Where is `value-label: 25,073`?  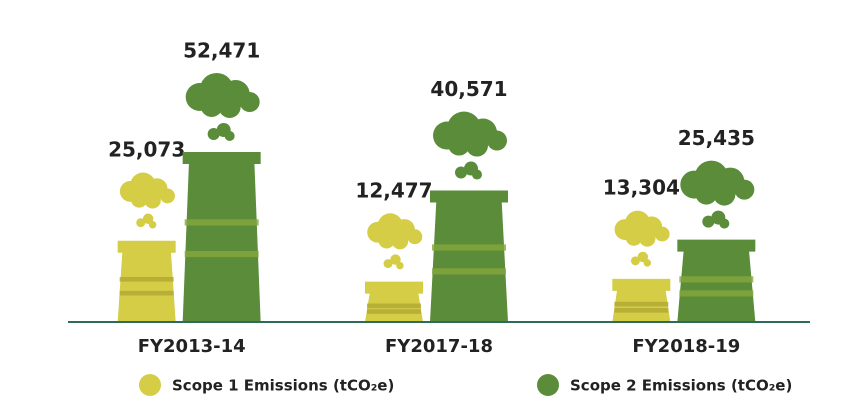
value-label: 25,073 is located at coordinates (146, 150).